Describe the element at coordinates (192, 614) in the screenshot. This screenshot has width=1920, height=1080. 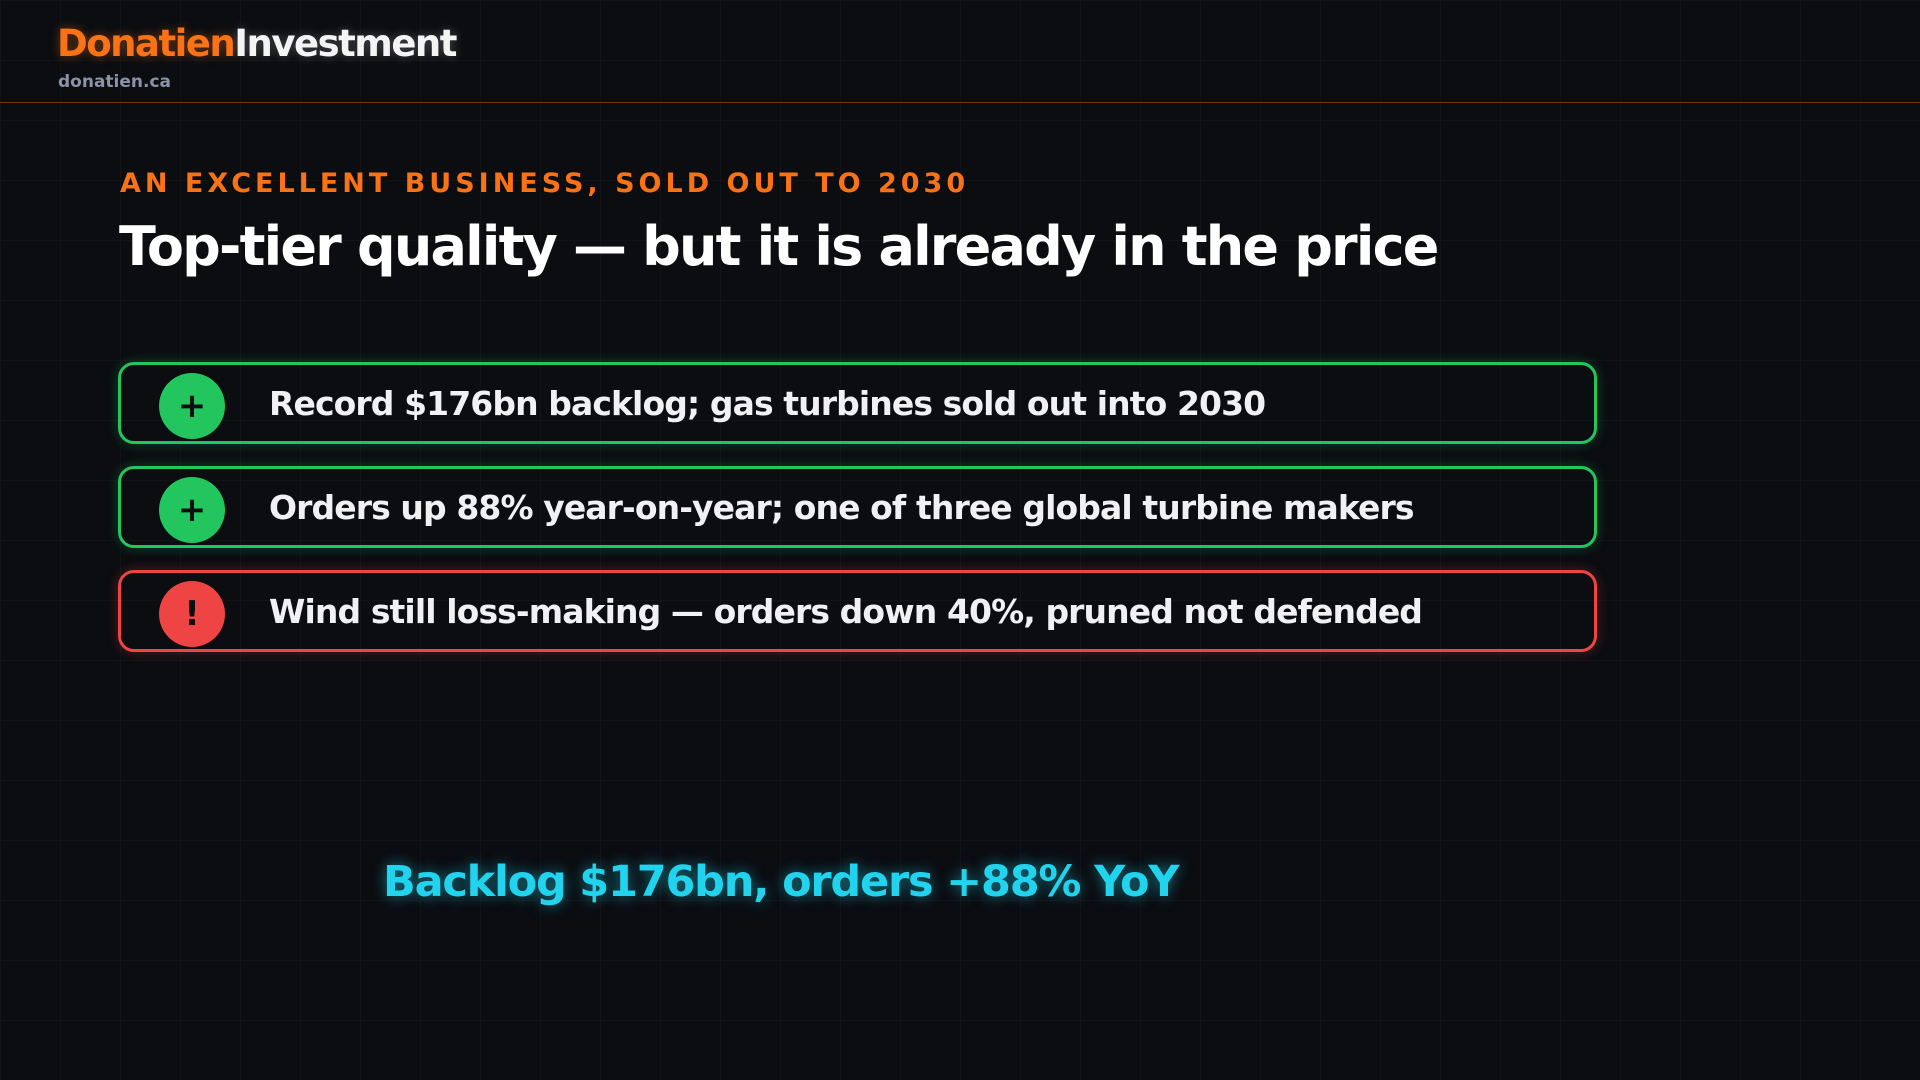
I see `warning-icon: !` at that location.